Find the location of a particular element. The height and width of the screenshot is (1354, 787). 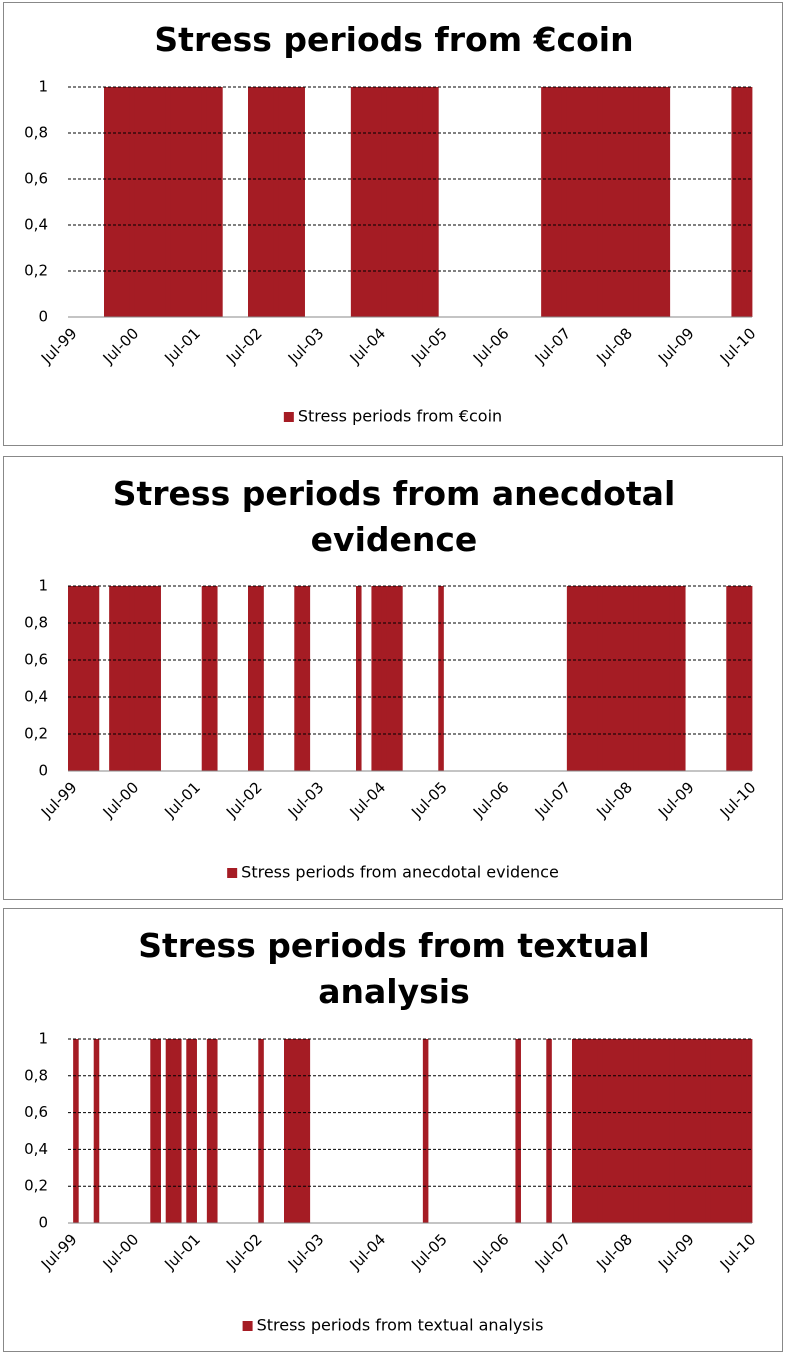

y-tick-label: 1 is located at coordinates (43, 586).